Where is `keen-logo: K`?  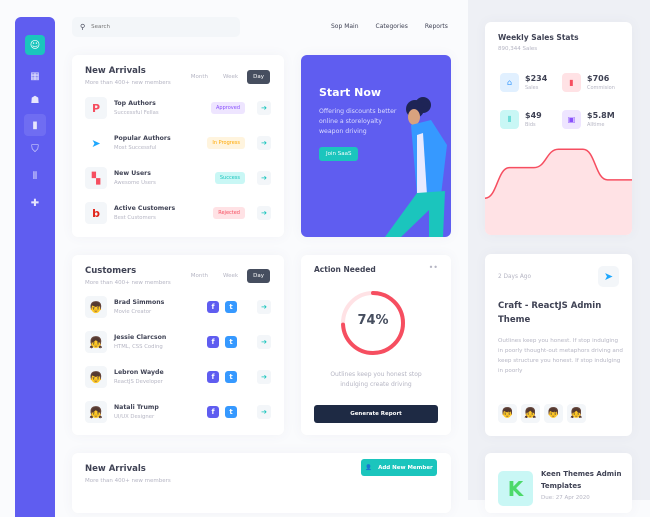 keen-logo: K is located at coordinates (515, 488).